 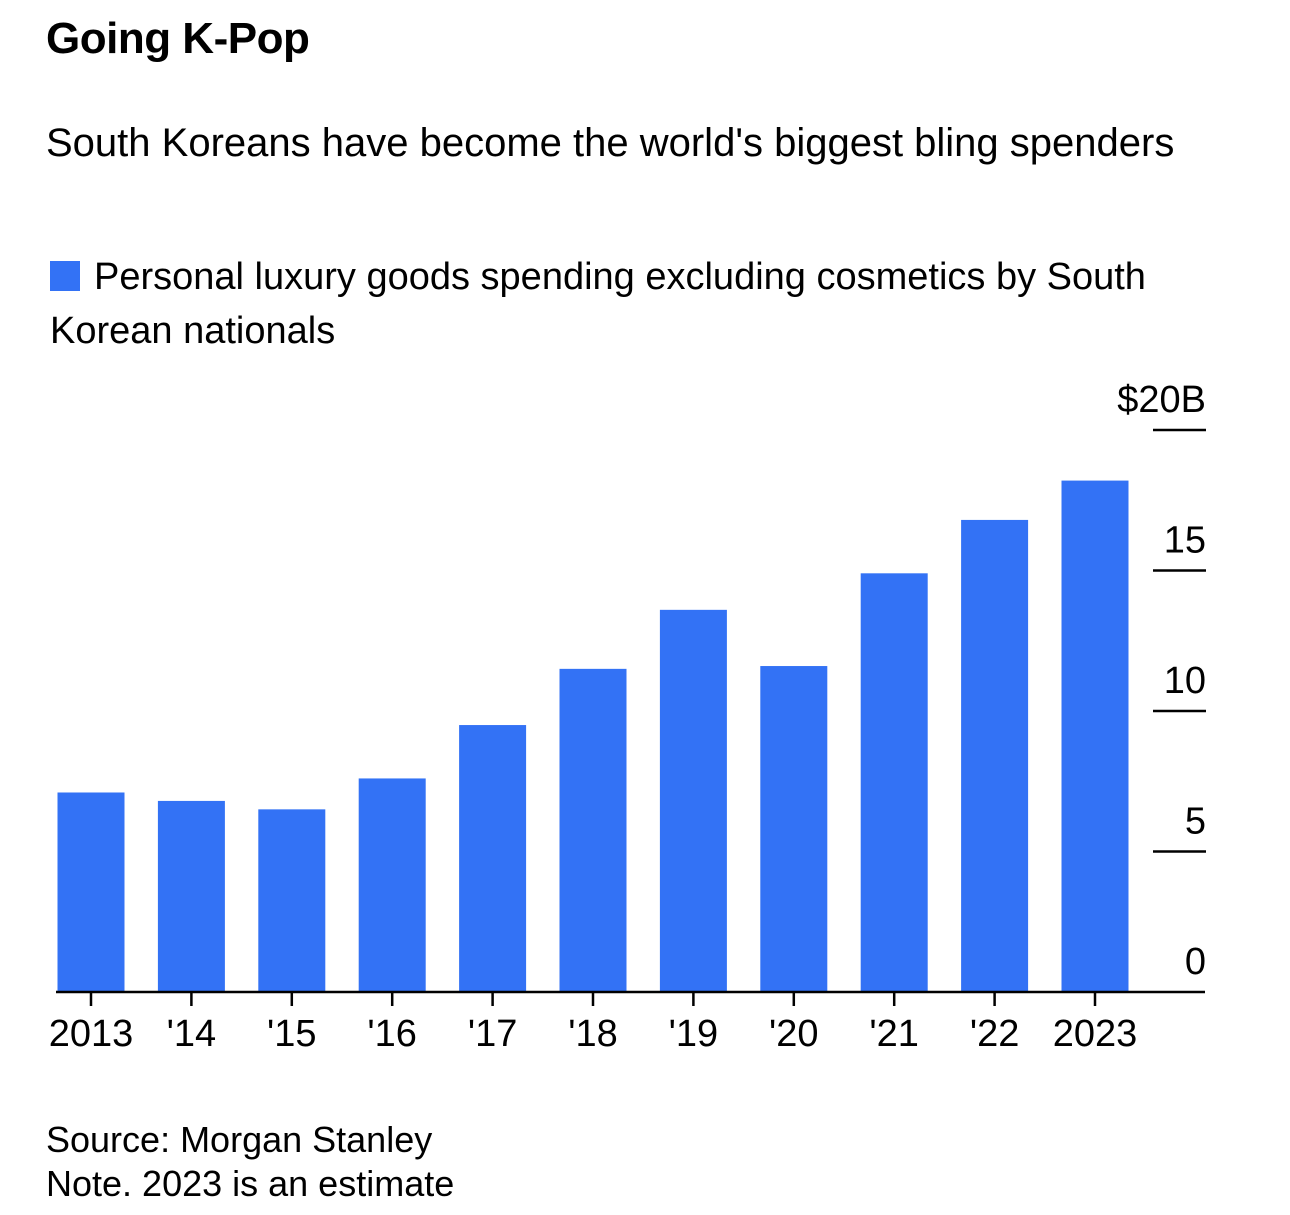 What do you see at coordinates (593, 1034) in the screenshot?
I see `x-tick-label-5: '18` at bounding box center [593, 1034].